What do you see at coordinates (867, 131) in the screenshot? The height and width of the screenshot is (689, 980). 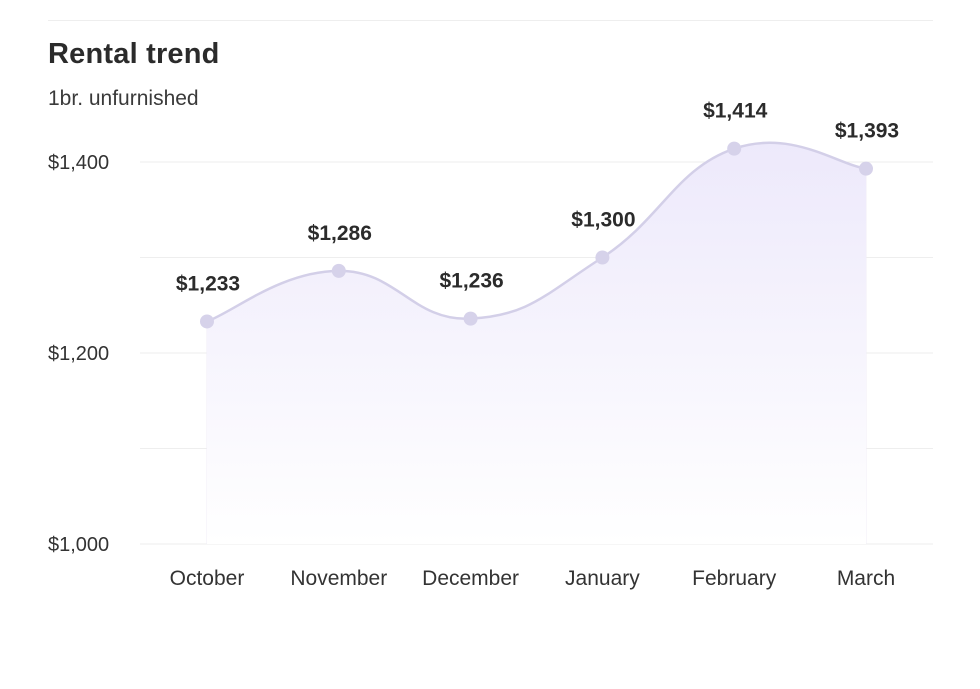 I see `data-label-march: $1,393` at bounding box center [867, 131].